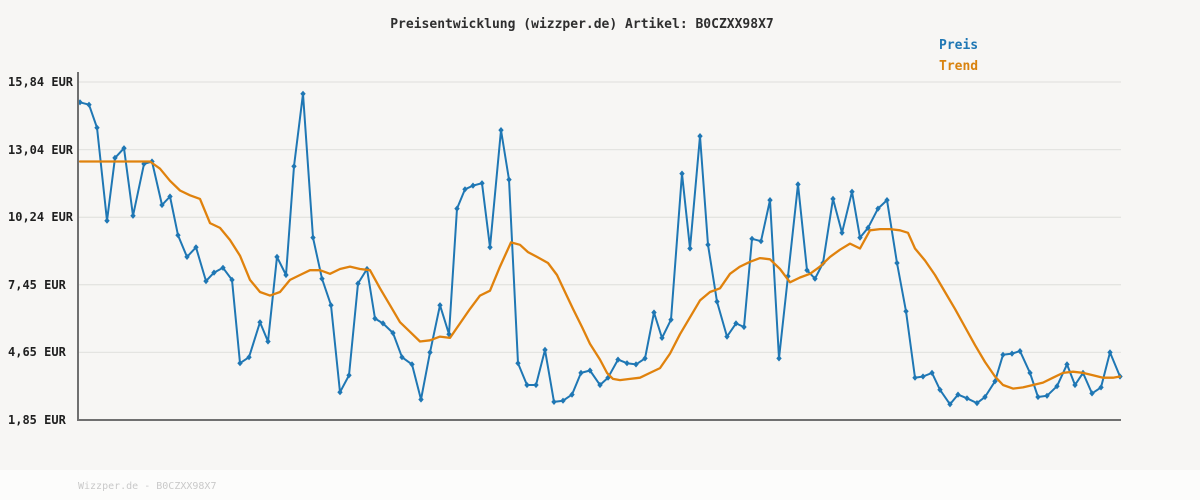 The image size is (1200, 500). Describe the element at coordinates (37, 352) in the screenshot. I see `y-tick-label: 4,65 EUR` at that location.